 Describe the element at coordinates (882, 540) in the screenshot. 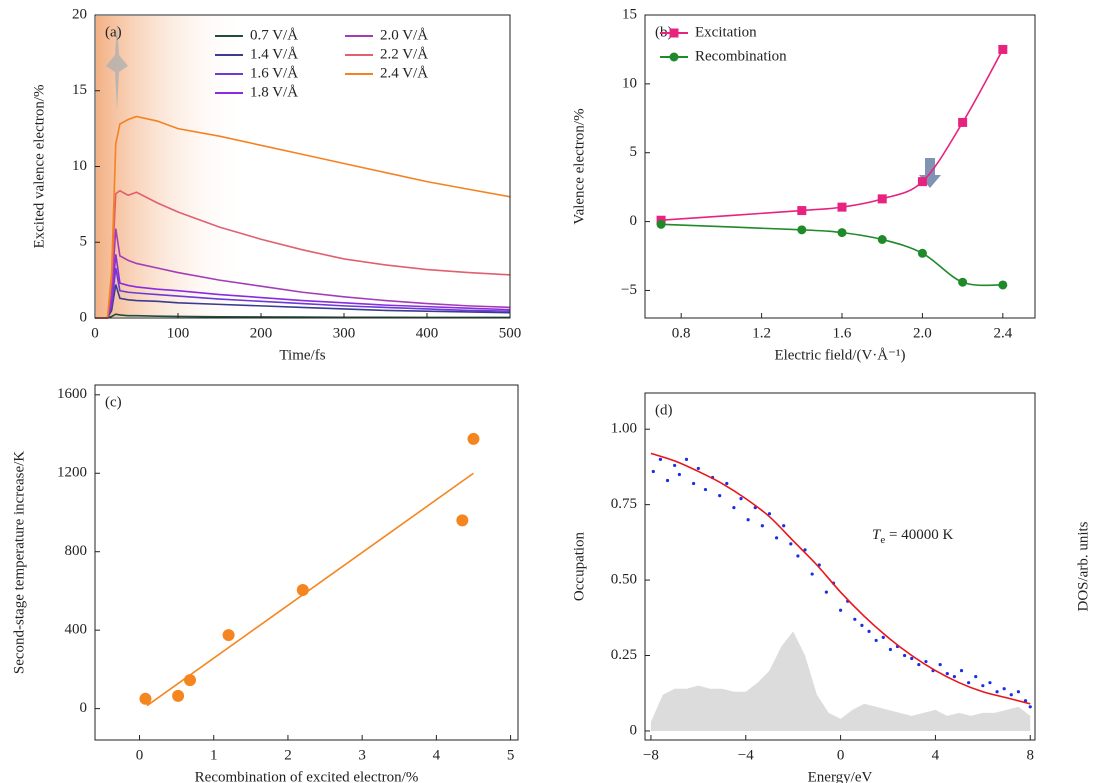

I see `annotation-subscript: e` at that location.